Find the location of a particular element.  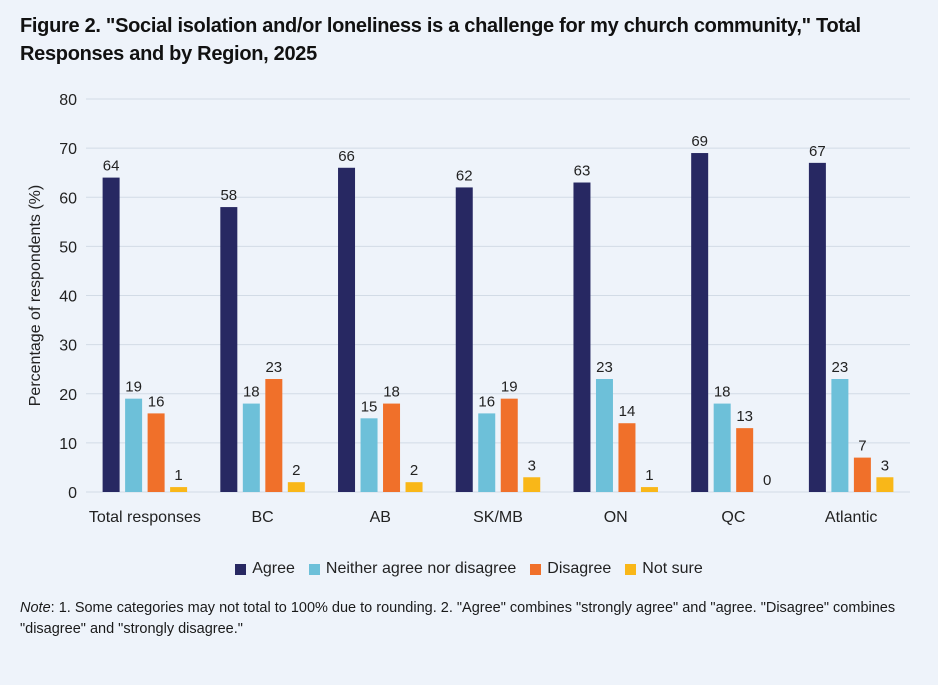

data-label: 69 is located at coordinates (699, 141).